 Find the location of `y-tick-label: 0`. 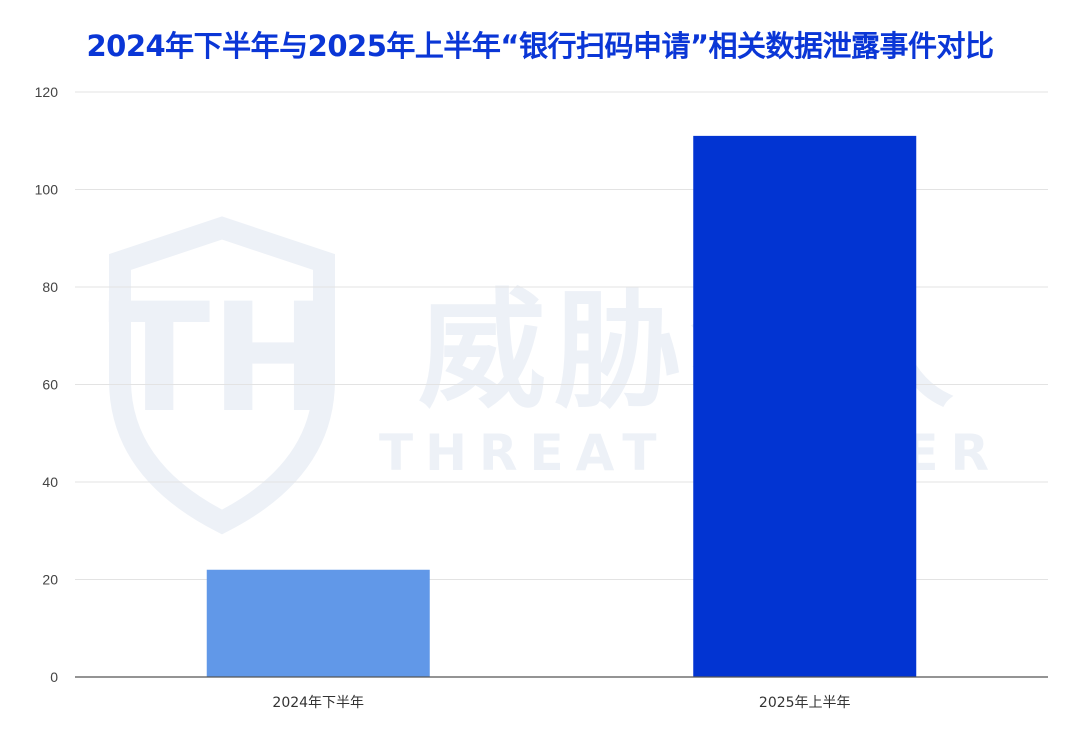

y-tick-label: 0 is located at coordinates (54, 677).